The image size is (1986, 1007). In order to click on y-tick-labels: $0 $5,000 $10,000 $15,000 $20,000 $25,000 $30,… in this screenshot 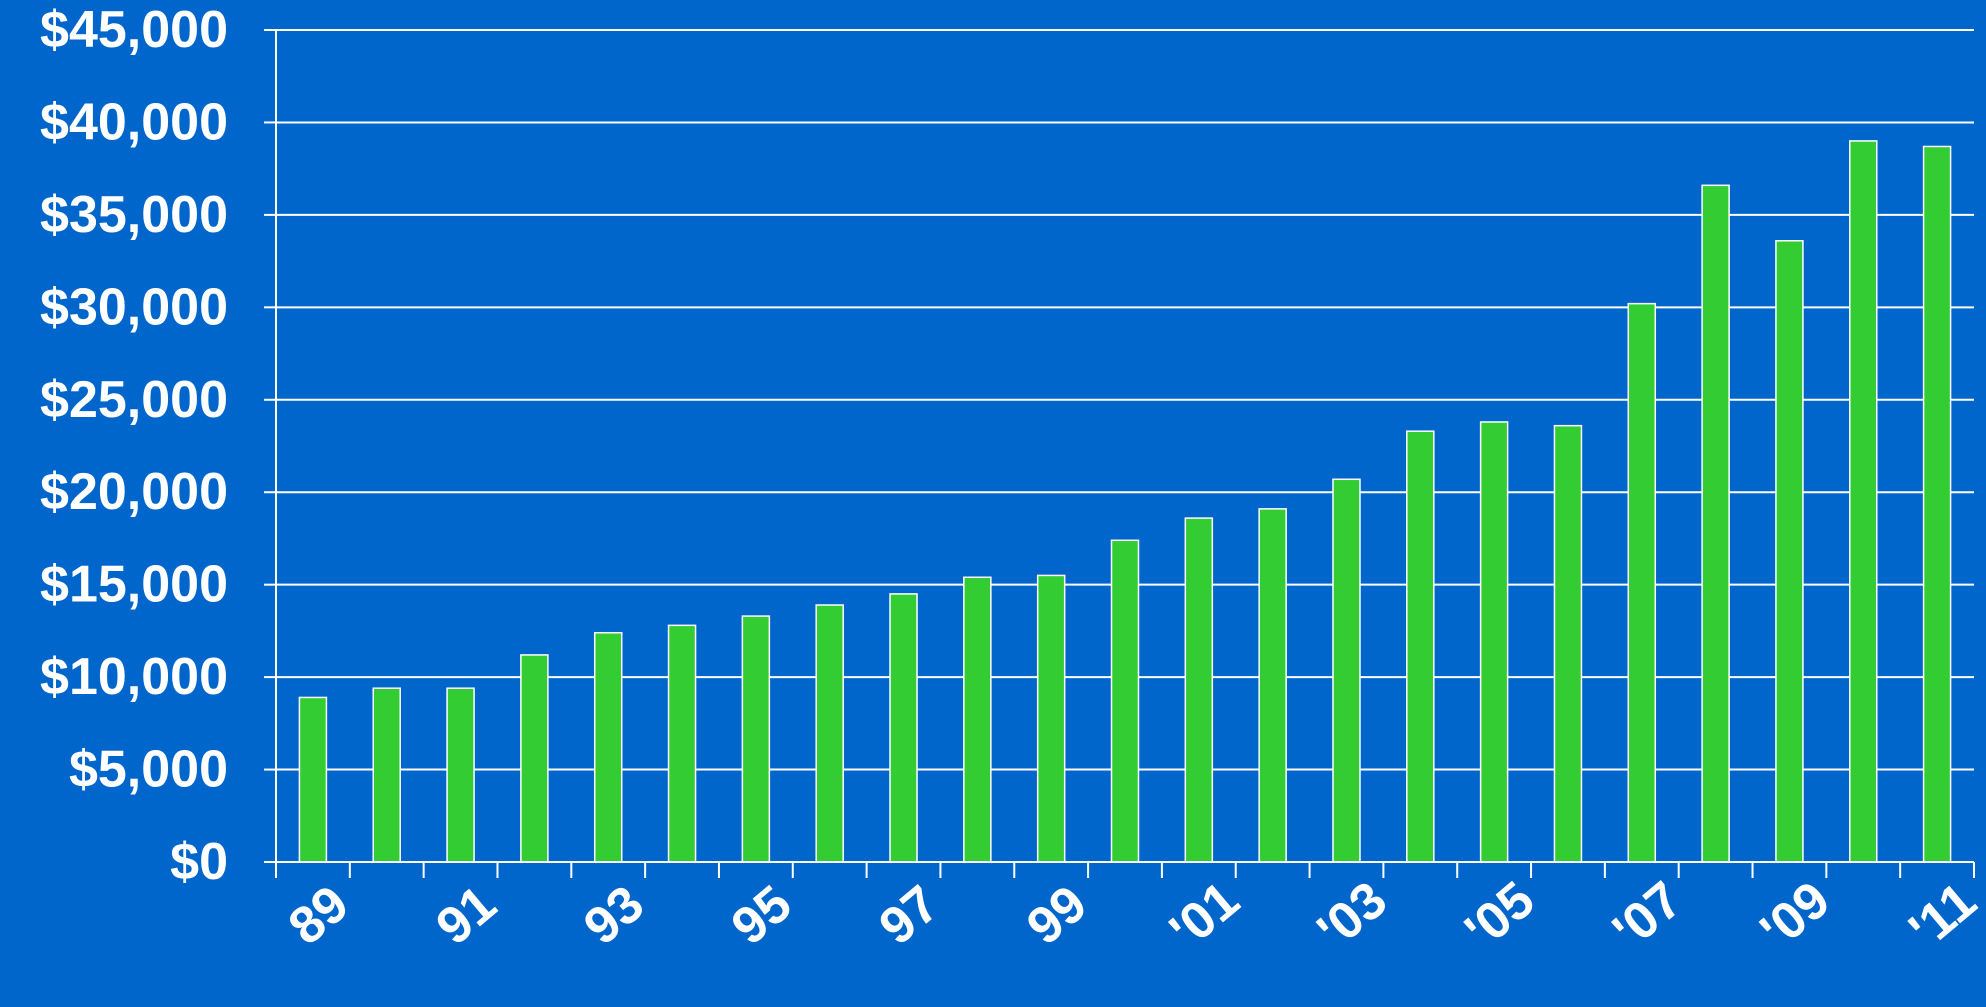, I will do `click(134, 446)`.